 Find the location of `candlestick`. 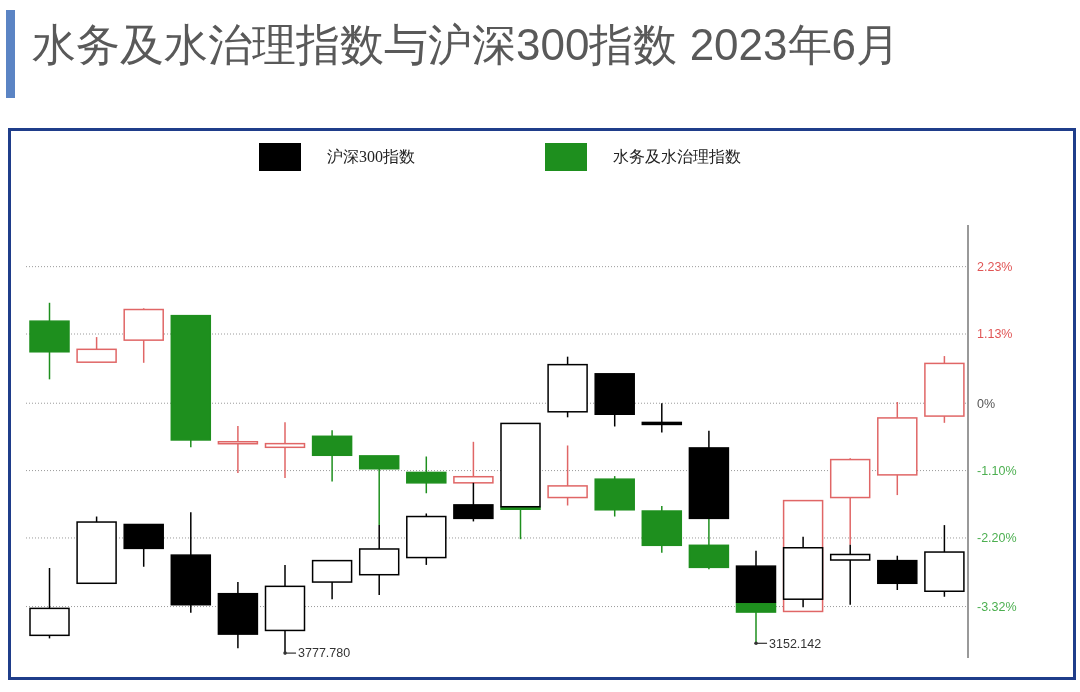

candlestick is located at coordinates (285, 450).